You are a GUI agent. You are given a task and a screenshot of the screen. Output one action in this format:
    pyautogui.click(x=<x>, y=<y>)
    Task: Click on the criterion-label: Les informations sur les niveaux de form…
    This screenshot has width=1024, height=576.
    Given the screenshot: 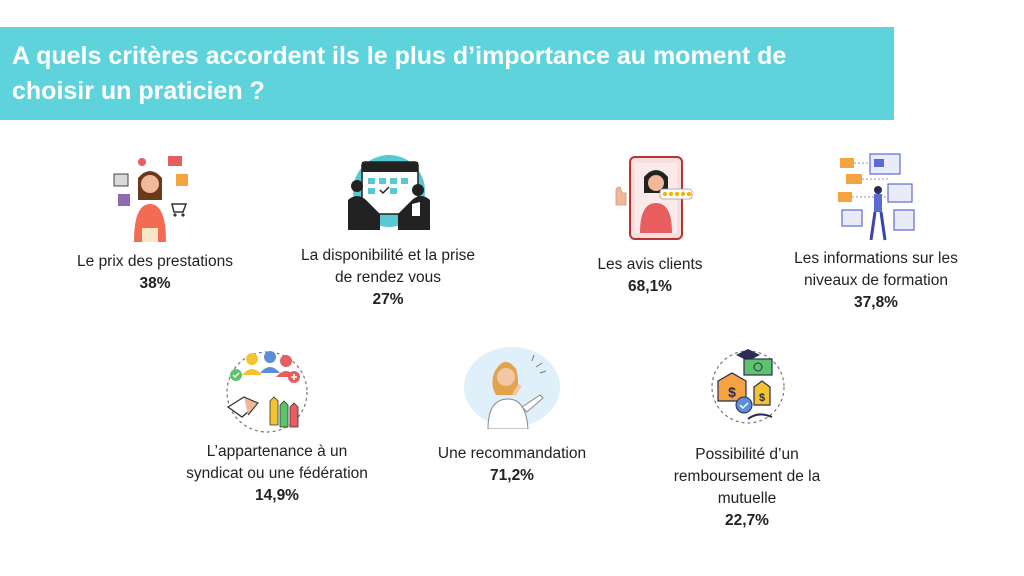 What is the action you would take?
    pyautogui.click(x=876, y=269)
    